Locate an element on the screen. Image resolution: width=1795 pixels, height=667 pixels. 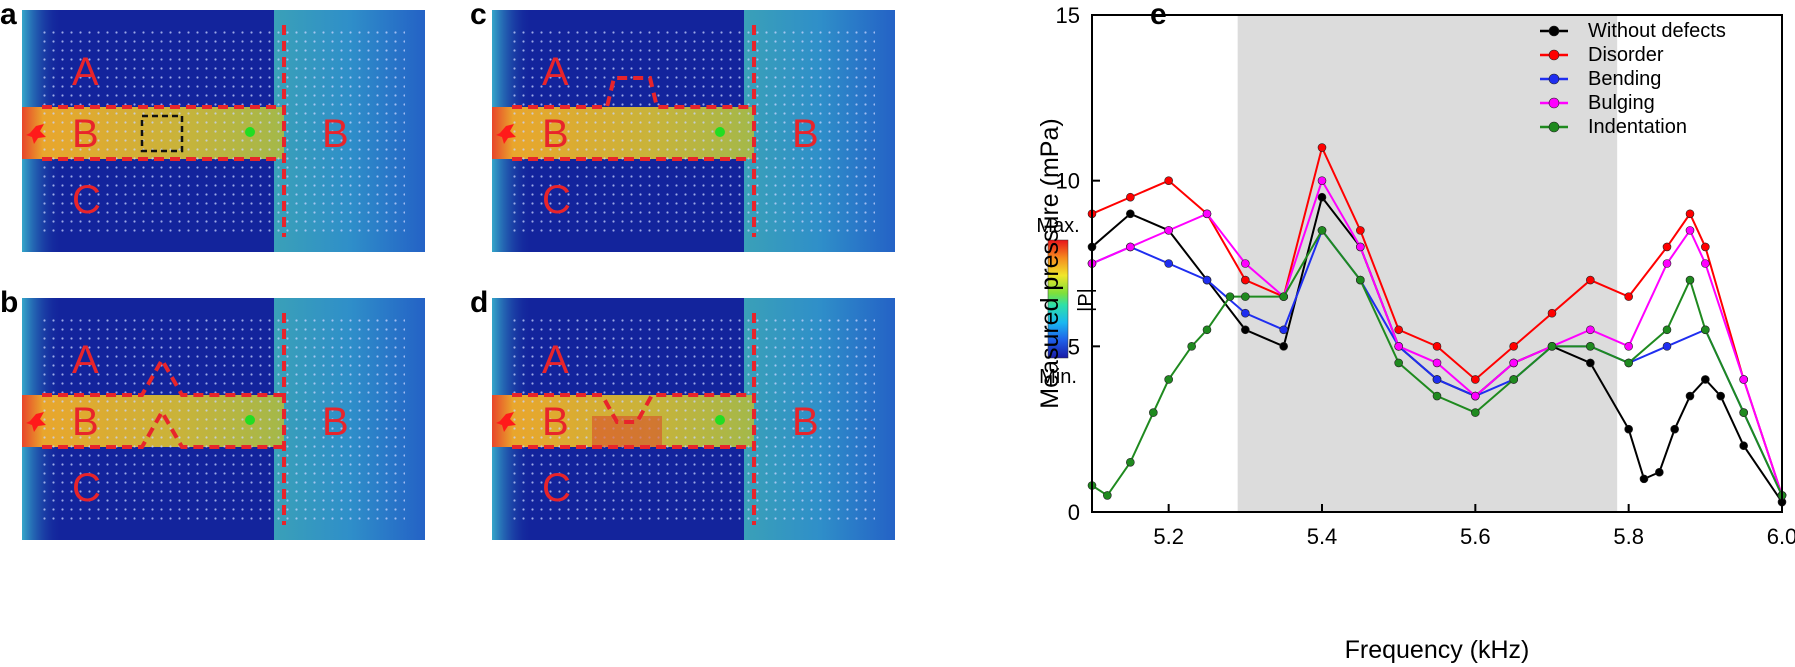
x-tick-label: 5.6 is located at coordinates (1475, 536).